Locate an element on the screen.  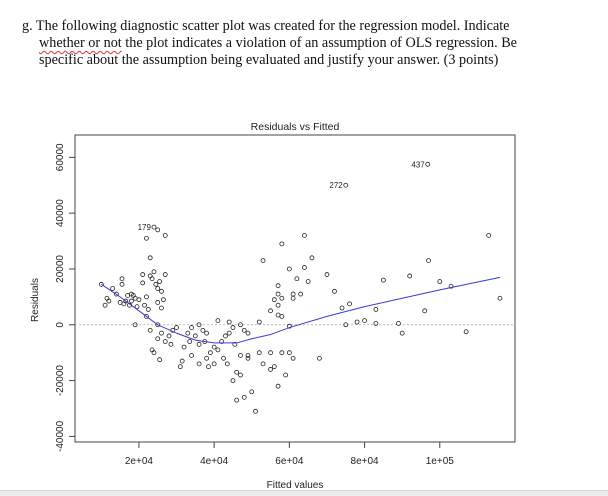
x-tick-label: 8e+04 is located at coordinates (365, 461).